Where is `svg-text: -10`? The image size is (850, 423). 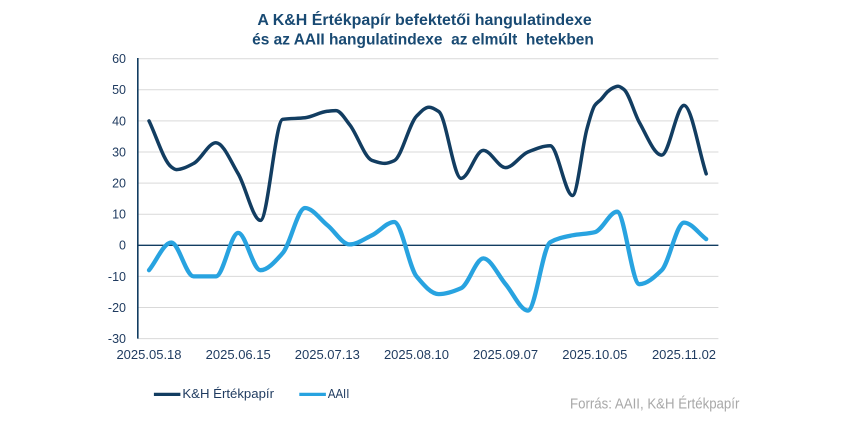
svg-text: -10 is located at coordinates (117, 277).